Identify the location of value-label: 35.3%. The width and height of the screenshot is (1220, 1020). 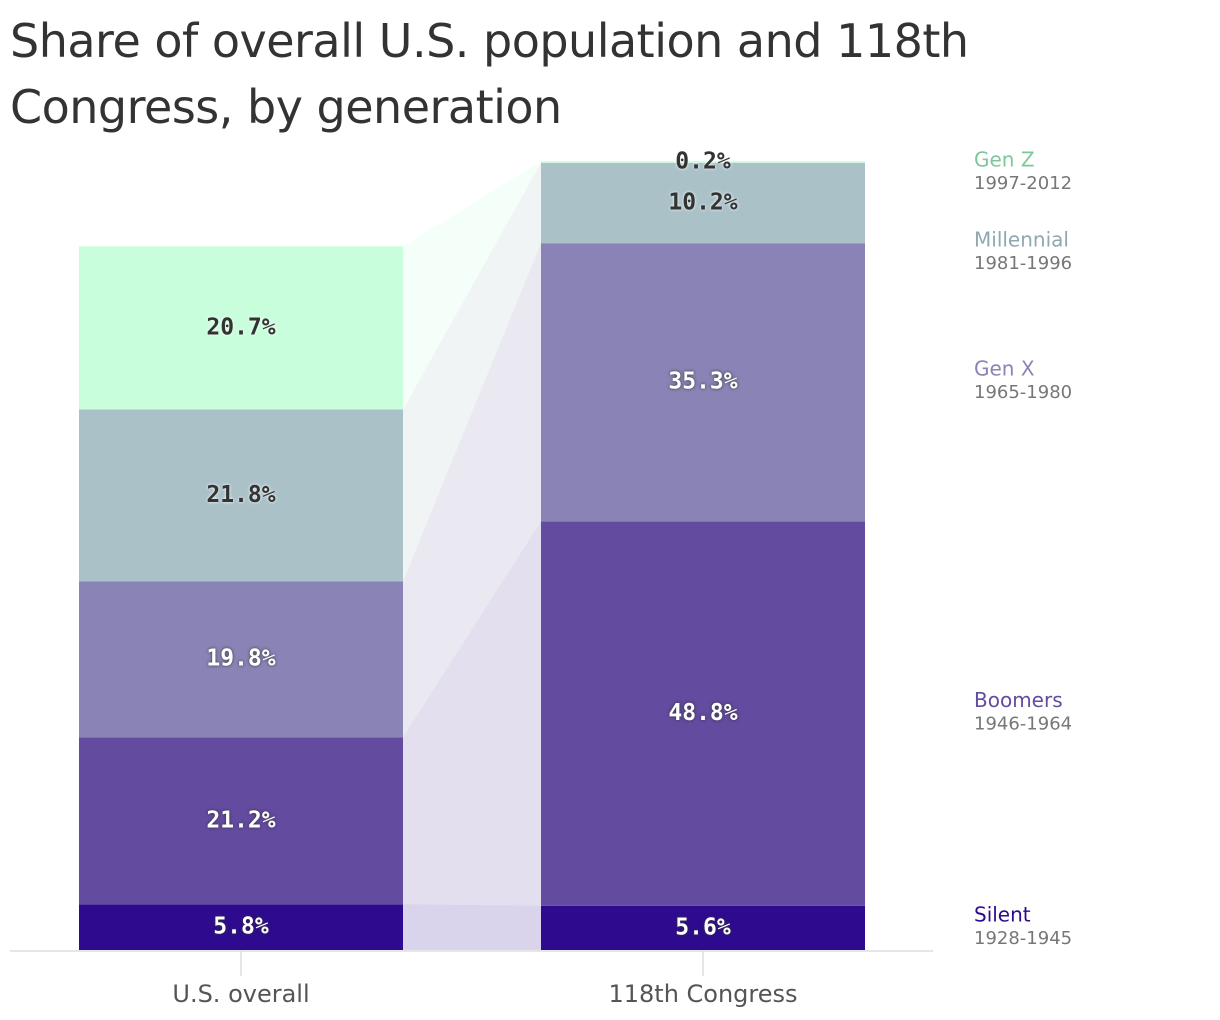
(702, 382).